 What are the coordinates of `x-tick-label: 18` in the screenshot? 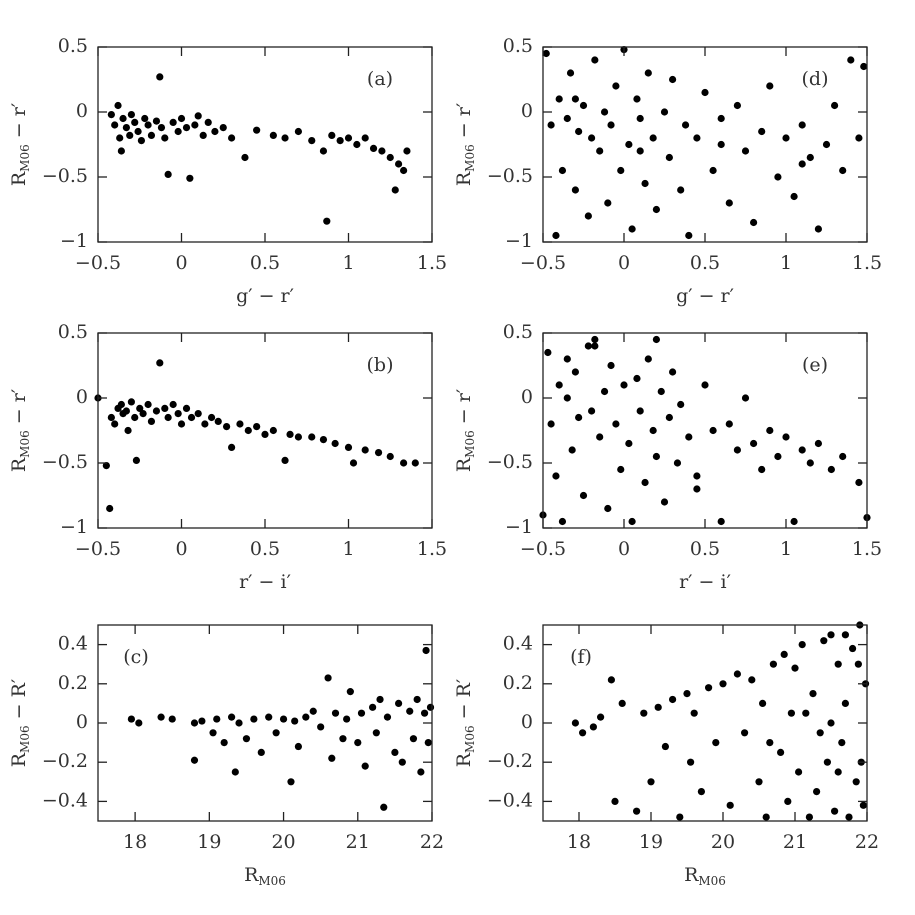 It's located at (579, 842).